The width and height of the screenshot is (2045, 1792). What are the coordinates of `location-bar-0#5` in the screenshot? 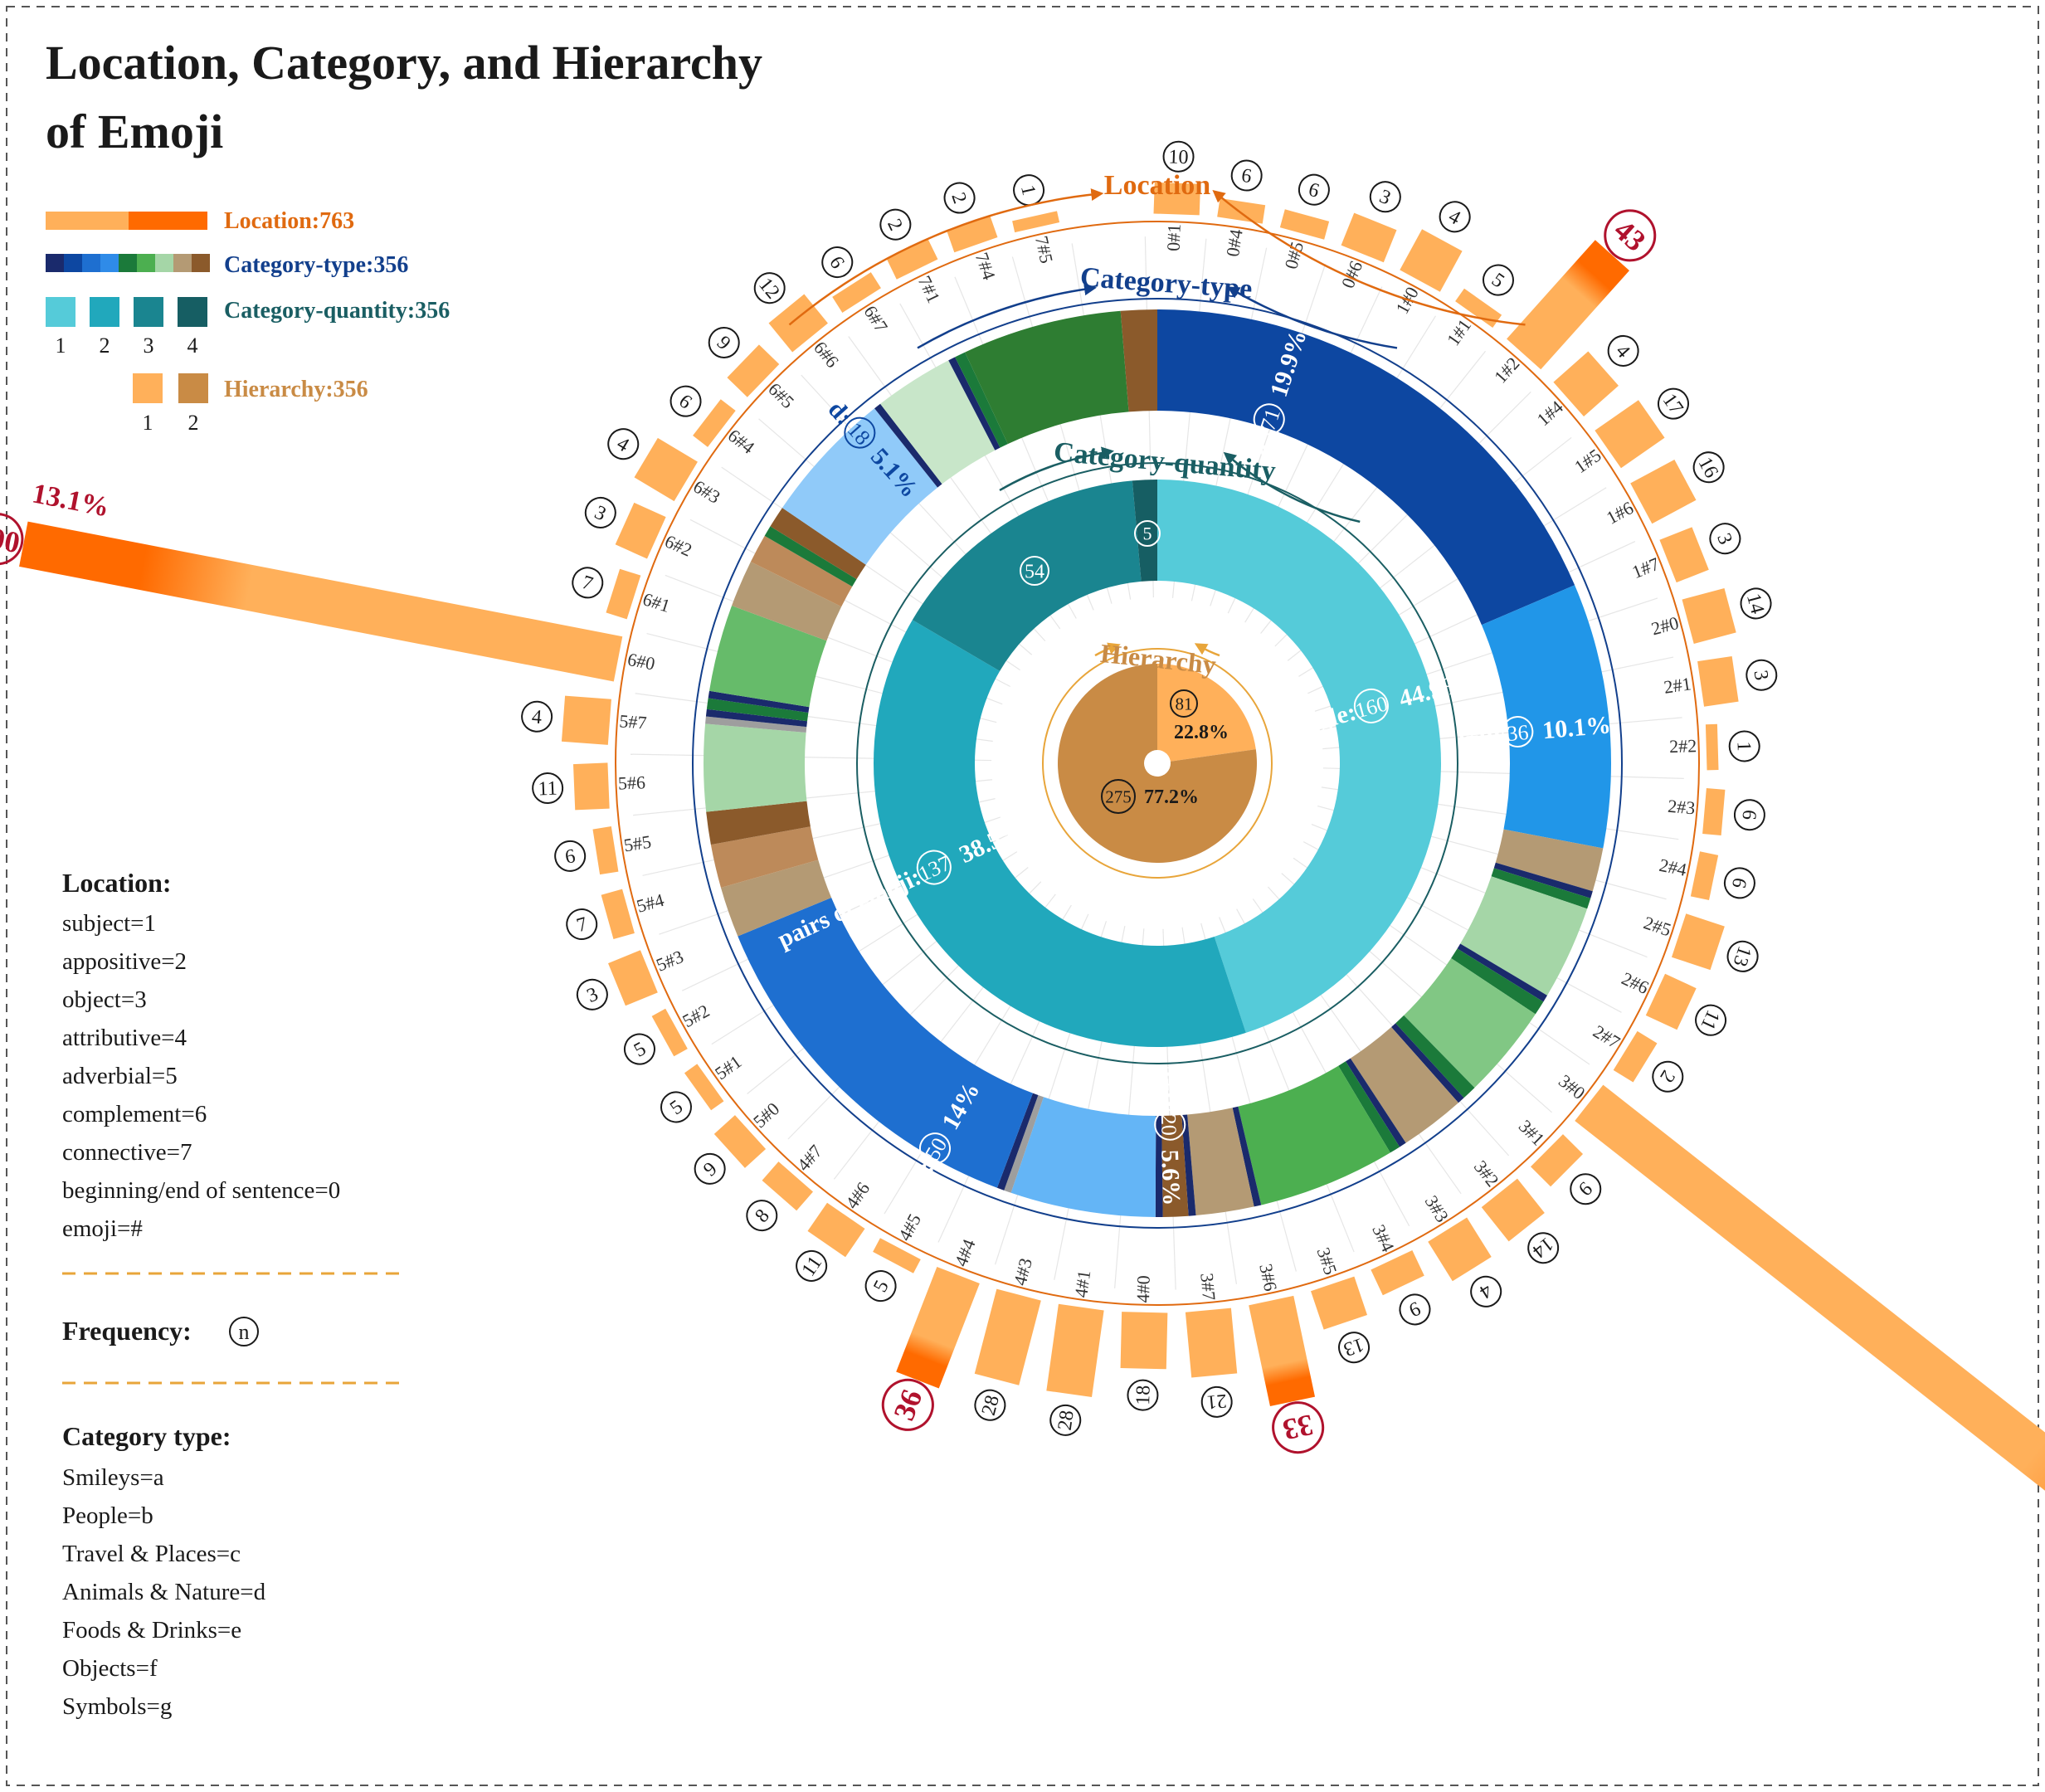 It's located at (1304, 224).